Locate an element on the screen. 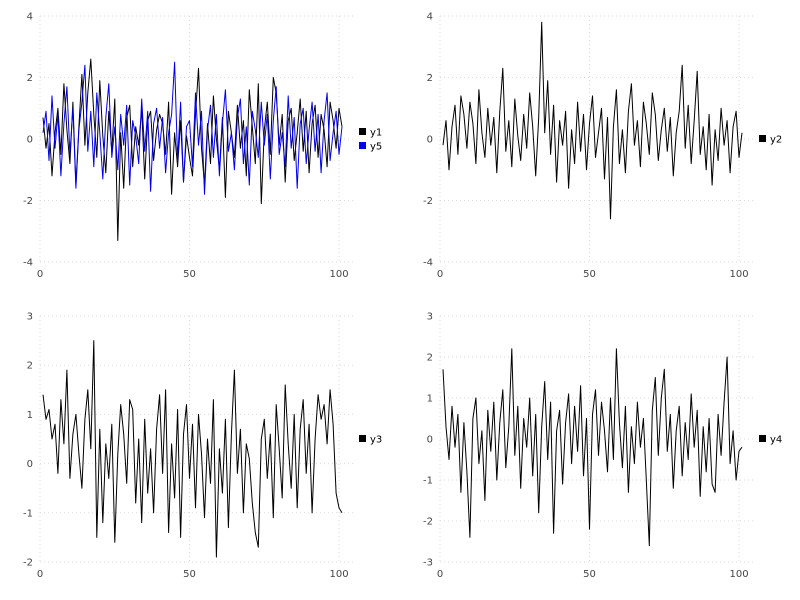 The image size is (800, 600). legend-swatch-y3 is located at coordinates (362, 438).